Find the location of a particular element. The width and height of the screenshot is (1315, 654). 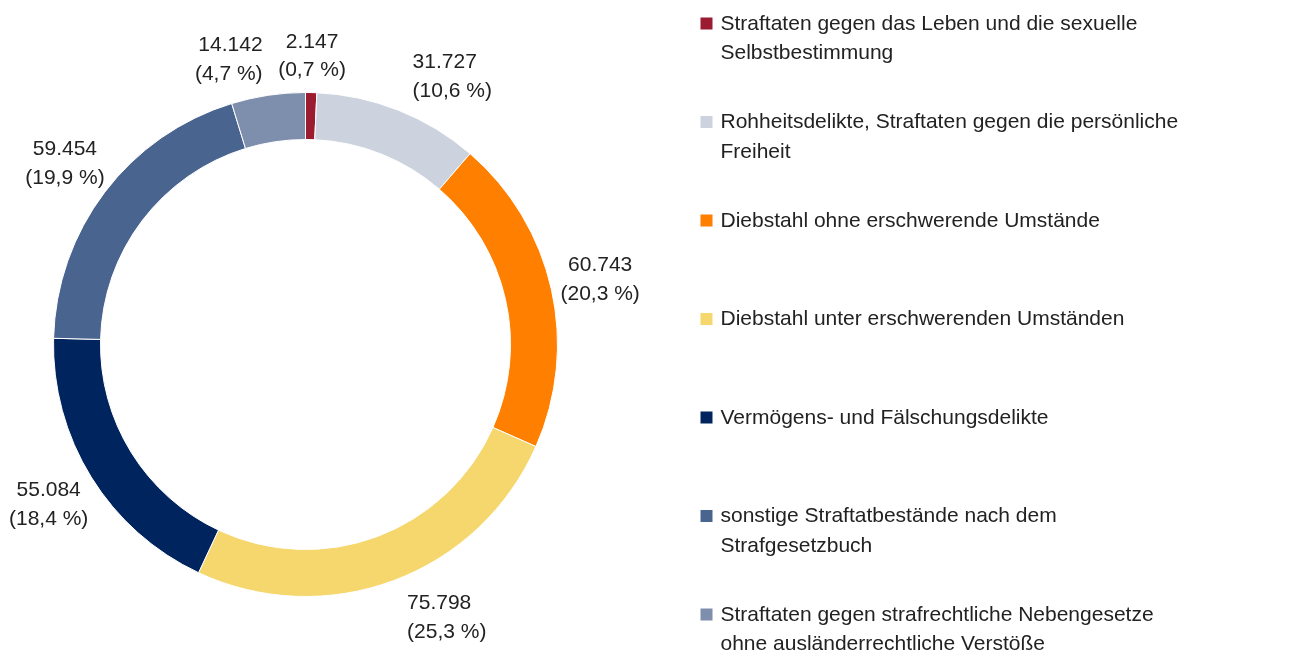

data-label: 55.084 (18,4 %) is located at coordinates (48, 503).